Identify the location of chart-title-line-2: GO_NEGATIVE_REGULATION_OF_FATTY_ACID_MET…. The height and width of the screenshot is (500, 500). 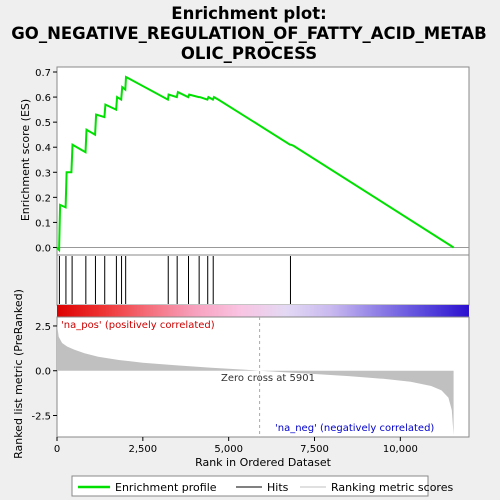
(249, 33).